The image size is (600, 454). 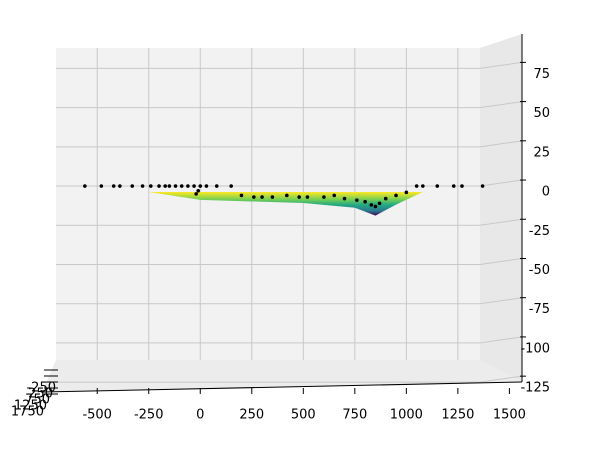 What do you see at coordinates (37, 400) in the screenshot?
I see `y-tick-label: 750` at bounding box center [37, 400].